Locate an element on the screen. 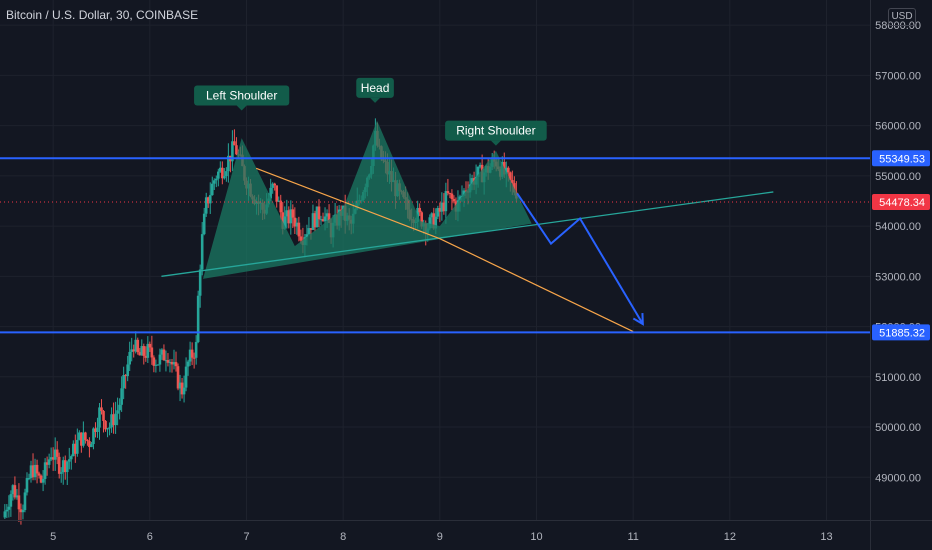 The image size is (932, 550). price-tick-label: 55000.00 is located at coordinates (898, 177).